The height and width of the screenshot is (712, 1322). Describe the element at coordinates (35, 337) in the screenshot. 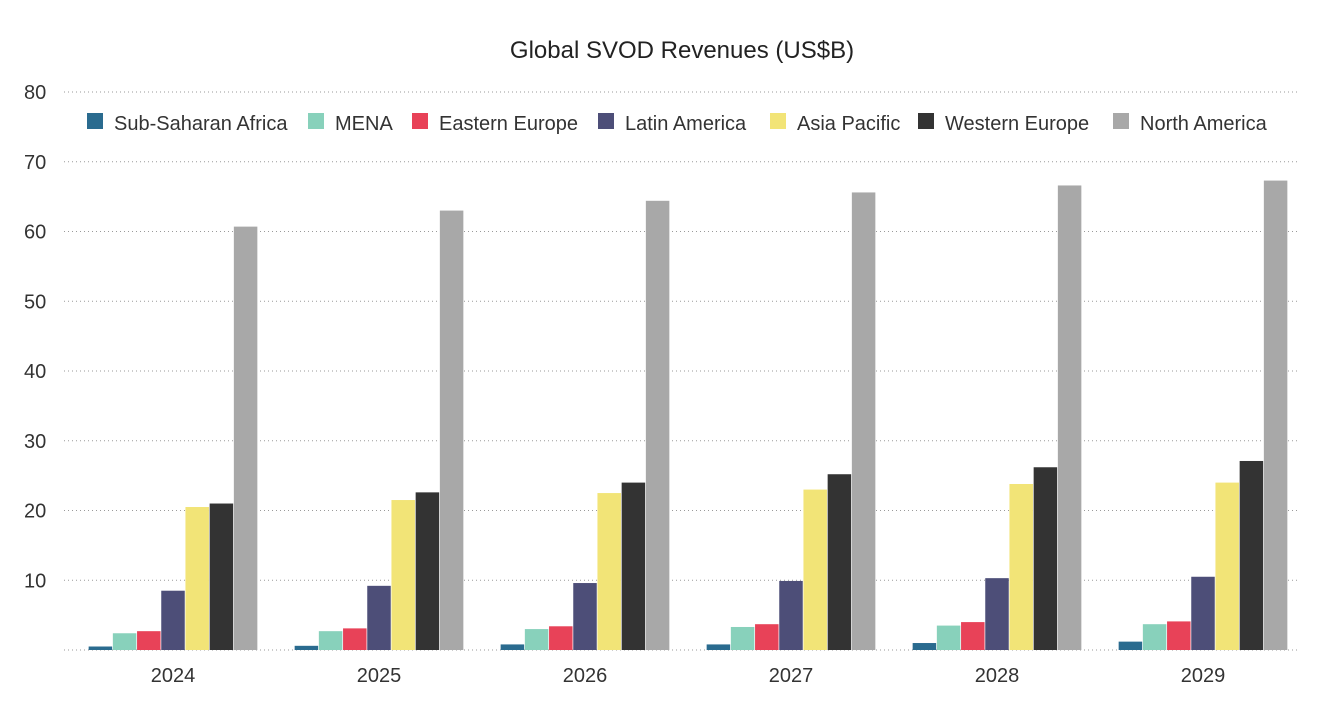

I see `y-axis: 10 20 30 40 50 60 70 80` at that location.